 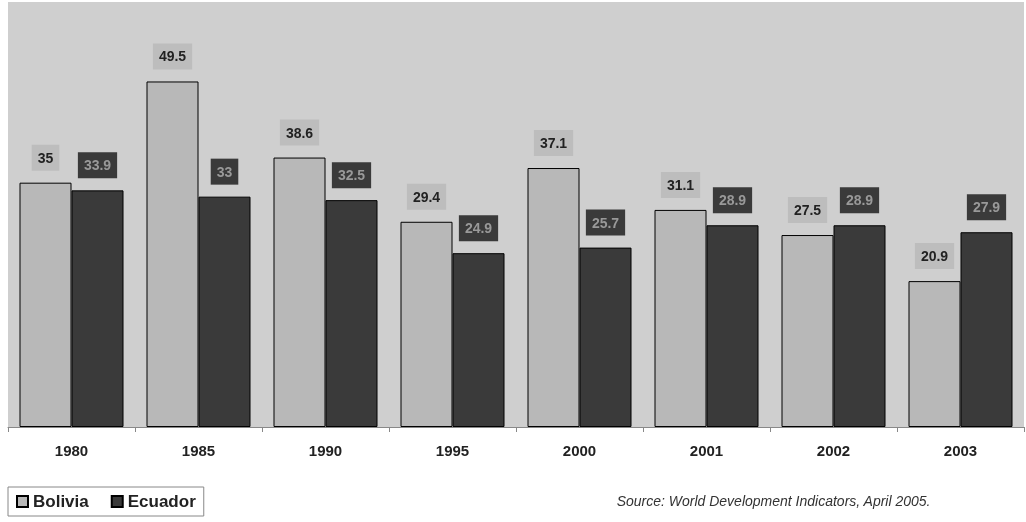 What do you see at coordinates (162, 501) in the screenshot?
I see `legend-label: Ecuador` at bounding box center [162, 501].